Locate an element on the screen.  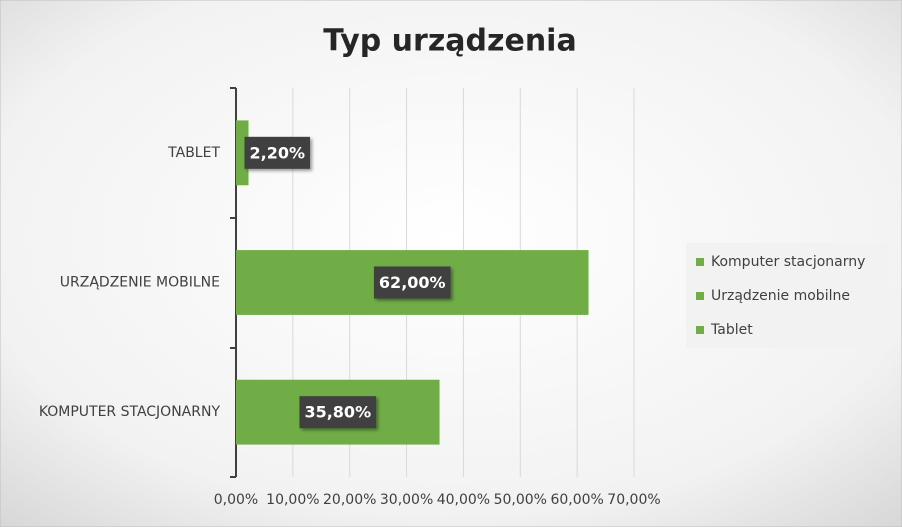
x-tick-label: 70,00% is located at coordinates (633, 500).